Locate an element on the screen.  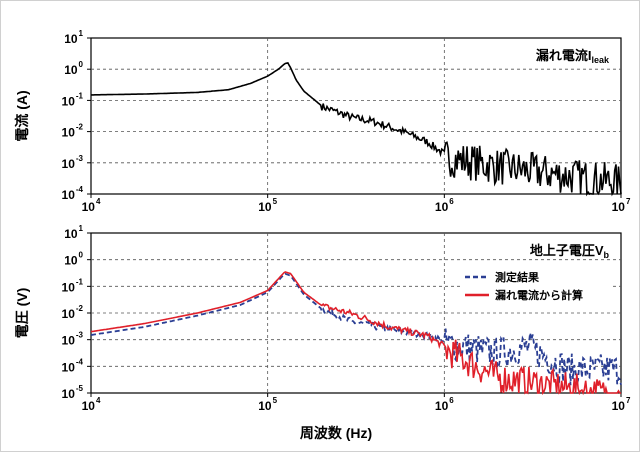
legend-label: 漏れ電流から計算 is located at coordinates (539, 295).